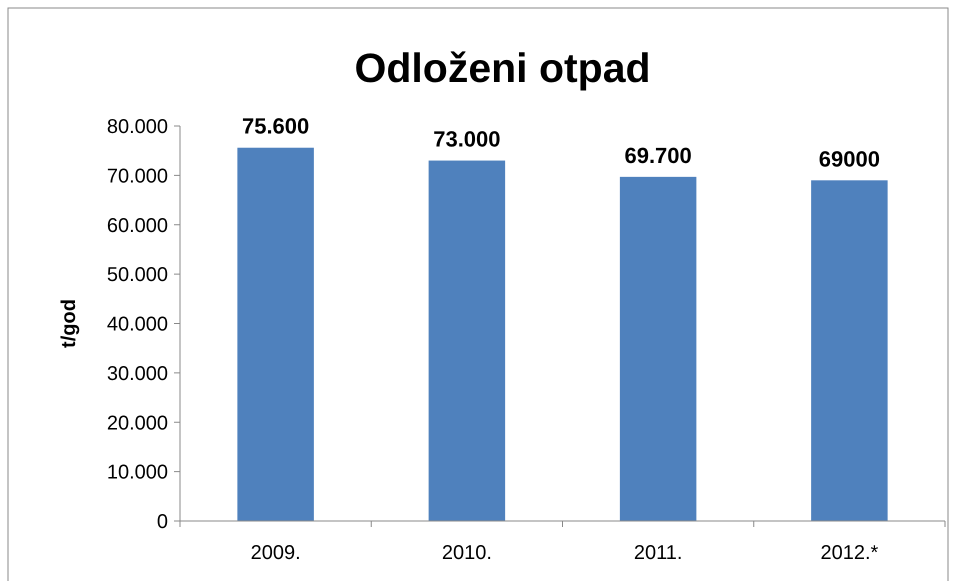 This screenshot has width=956, height=581. Describe the element at coordinates (137, 473) in the screenshot. I see `y-tick-label: 10.000` at that location.